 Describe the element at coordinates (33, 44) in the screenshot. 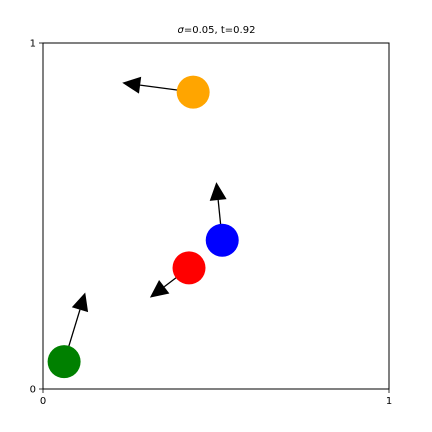

I see `y-tick-label-1: 1` at that location.